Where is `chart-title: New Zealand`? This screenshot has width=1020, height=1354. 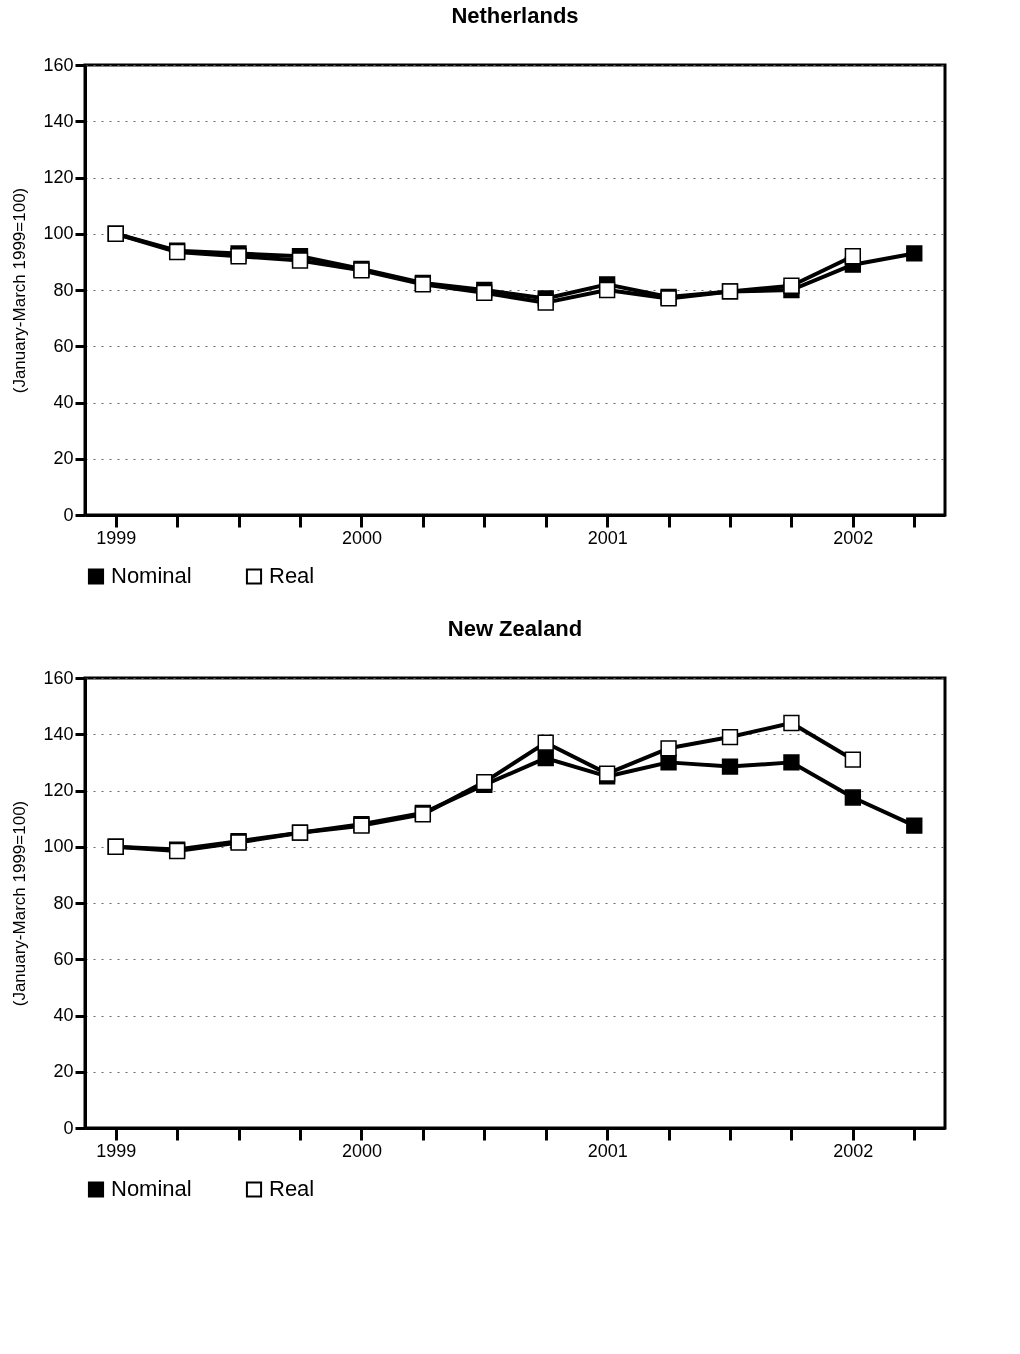
chart-title: New Zealand is located at coordinates (515, 628).